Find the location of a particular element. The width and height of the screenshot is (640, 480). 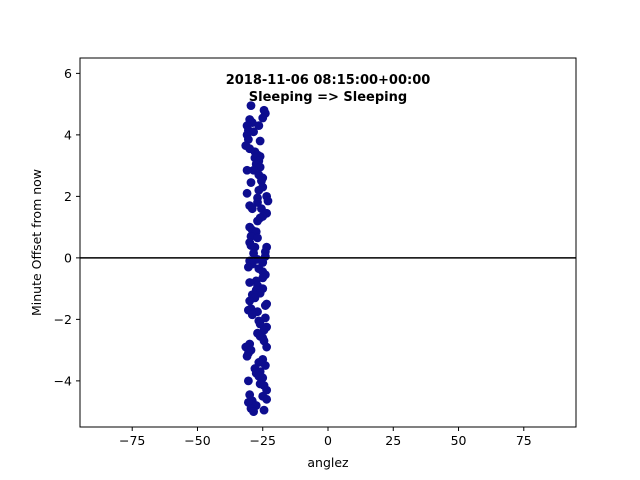

x-tick-label: 0 is located at coordinates (328, 440).